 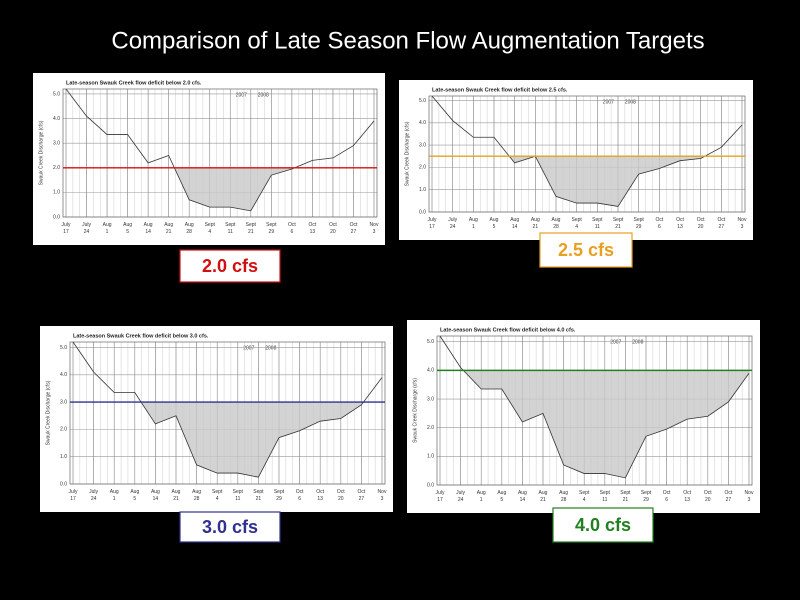 I want to click on target-label: 2.0 cfs, so click(x=230, y=266).